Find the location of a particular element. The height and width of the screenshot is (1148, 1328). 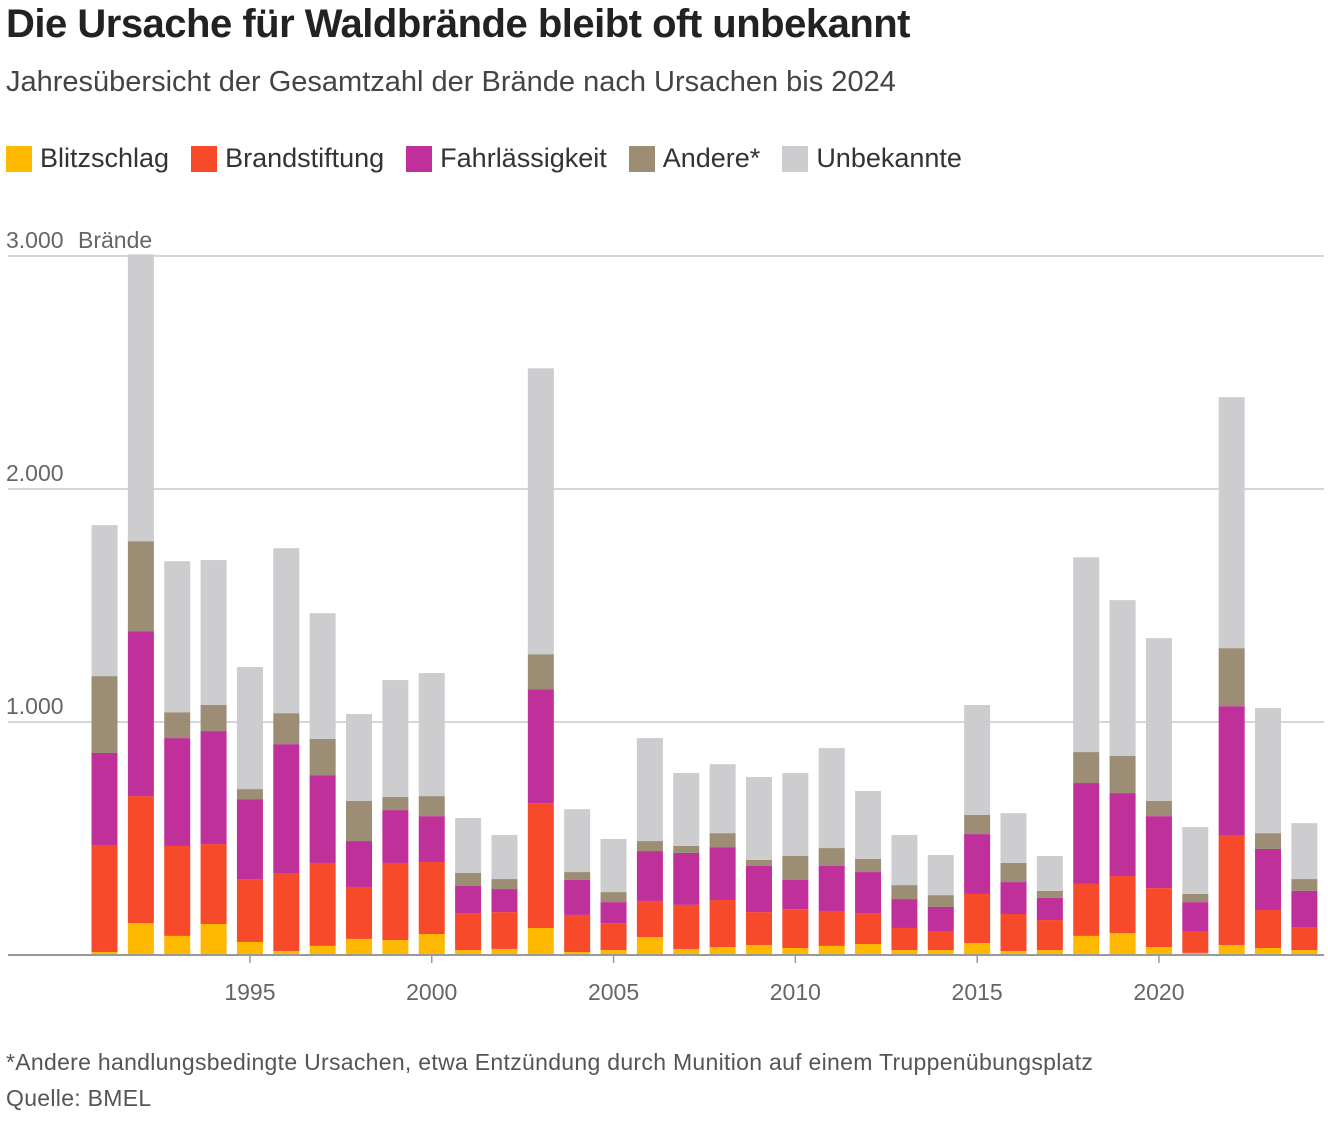

y-tick-label: 3.000 is located at coordinates (35, 240).